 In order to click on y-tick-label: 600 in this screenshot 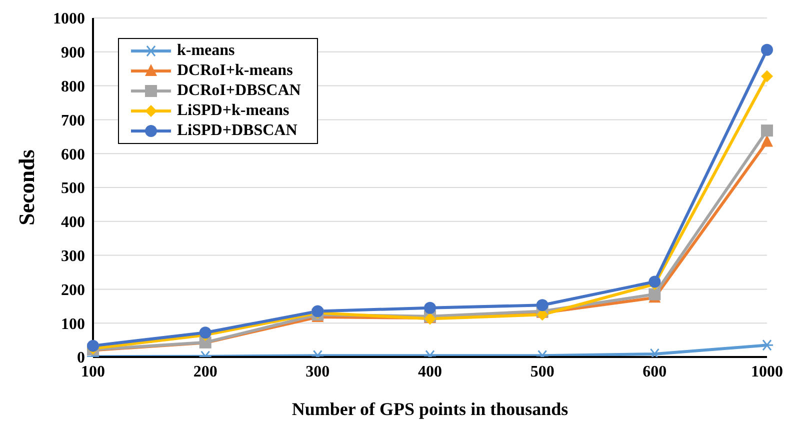, I will do `click(73, 155)`.